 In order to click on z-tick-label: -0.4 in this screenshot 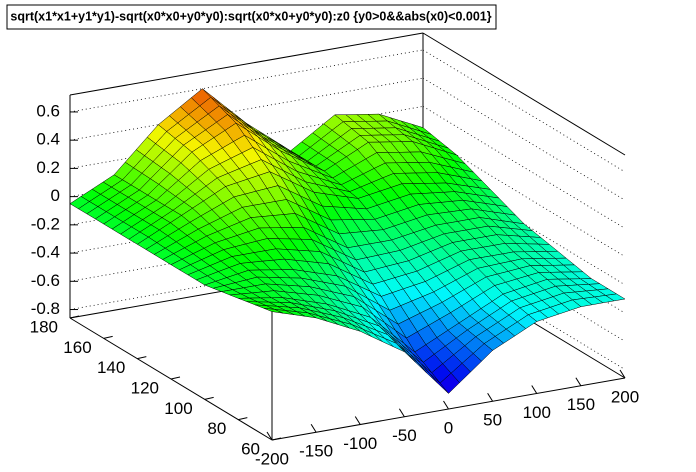, I will do `click(45, 252)`.